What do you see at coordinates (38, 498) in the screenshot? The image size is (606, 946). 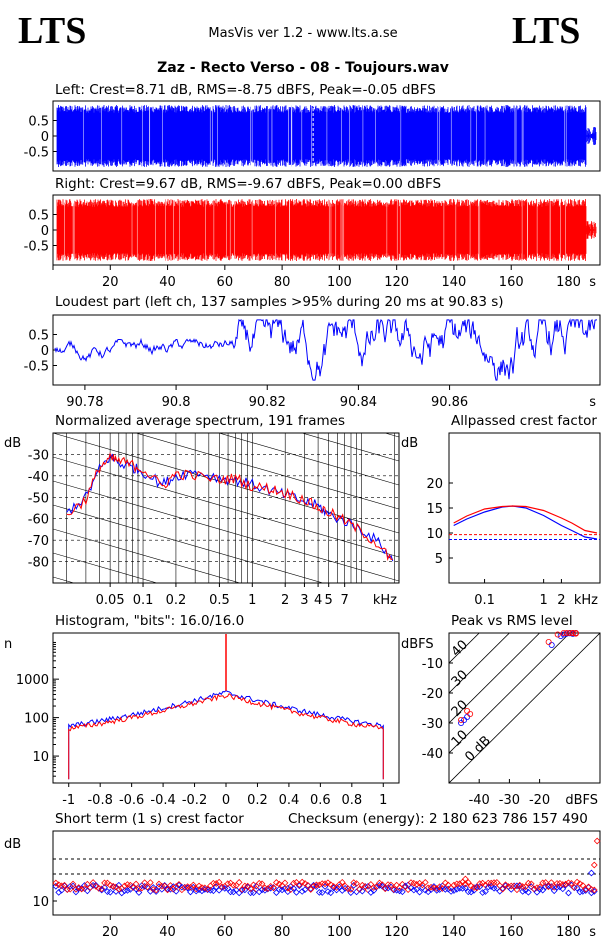 I see `spectrum-ytick-label: -50` at bounding box center [38, 498].